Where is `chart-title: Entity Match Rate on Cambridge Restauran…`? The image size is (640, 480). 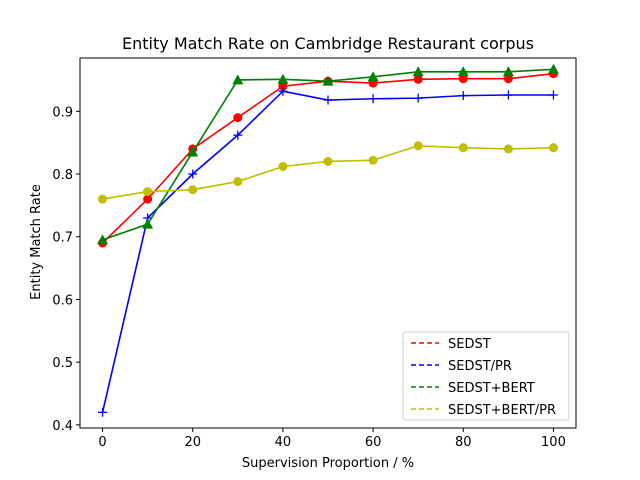 chart-title: Entity Match Rate on Cambridge Restauran… is located at coordinates (328, 43).